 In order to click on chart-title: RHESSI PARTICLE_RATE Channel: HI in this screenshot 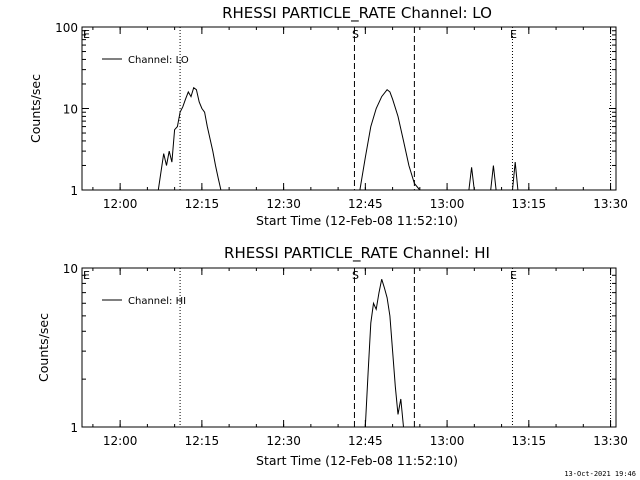, I will do `click(357, 253)`.